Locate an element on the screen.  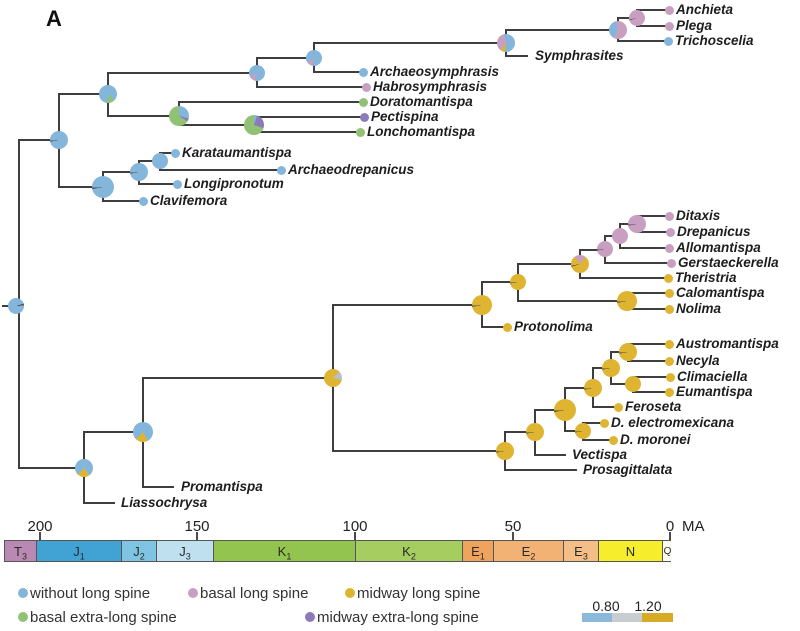
era-segment: T3 is located at coordinates (21, 551).